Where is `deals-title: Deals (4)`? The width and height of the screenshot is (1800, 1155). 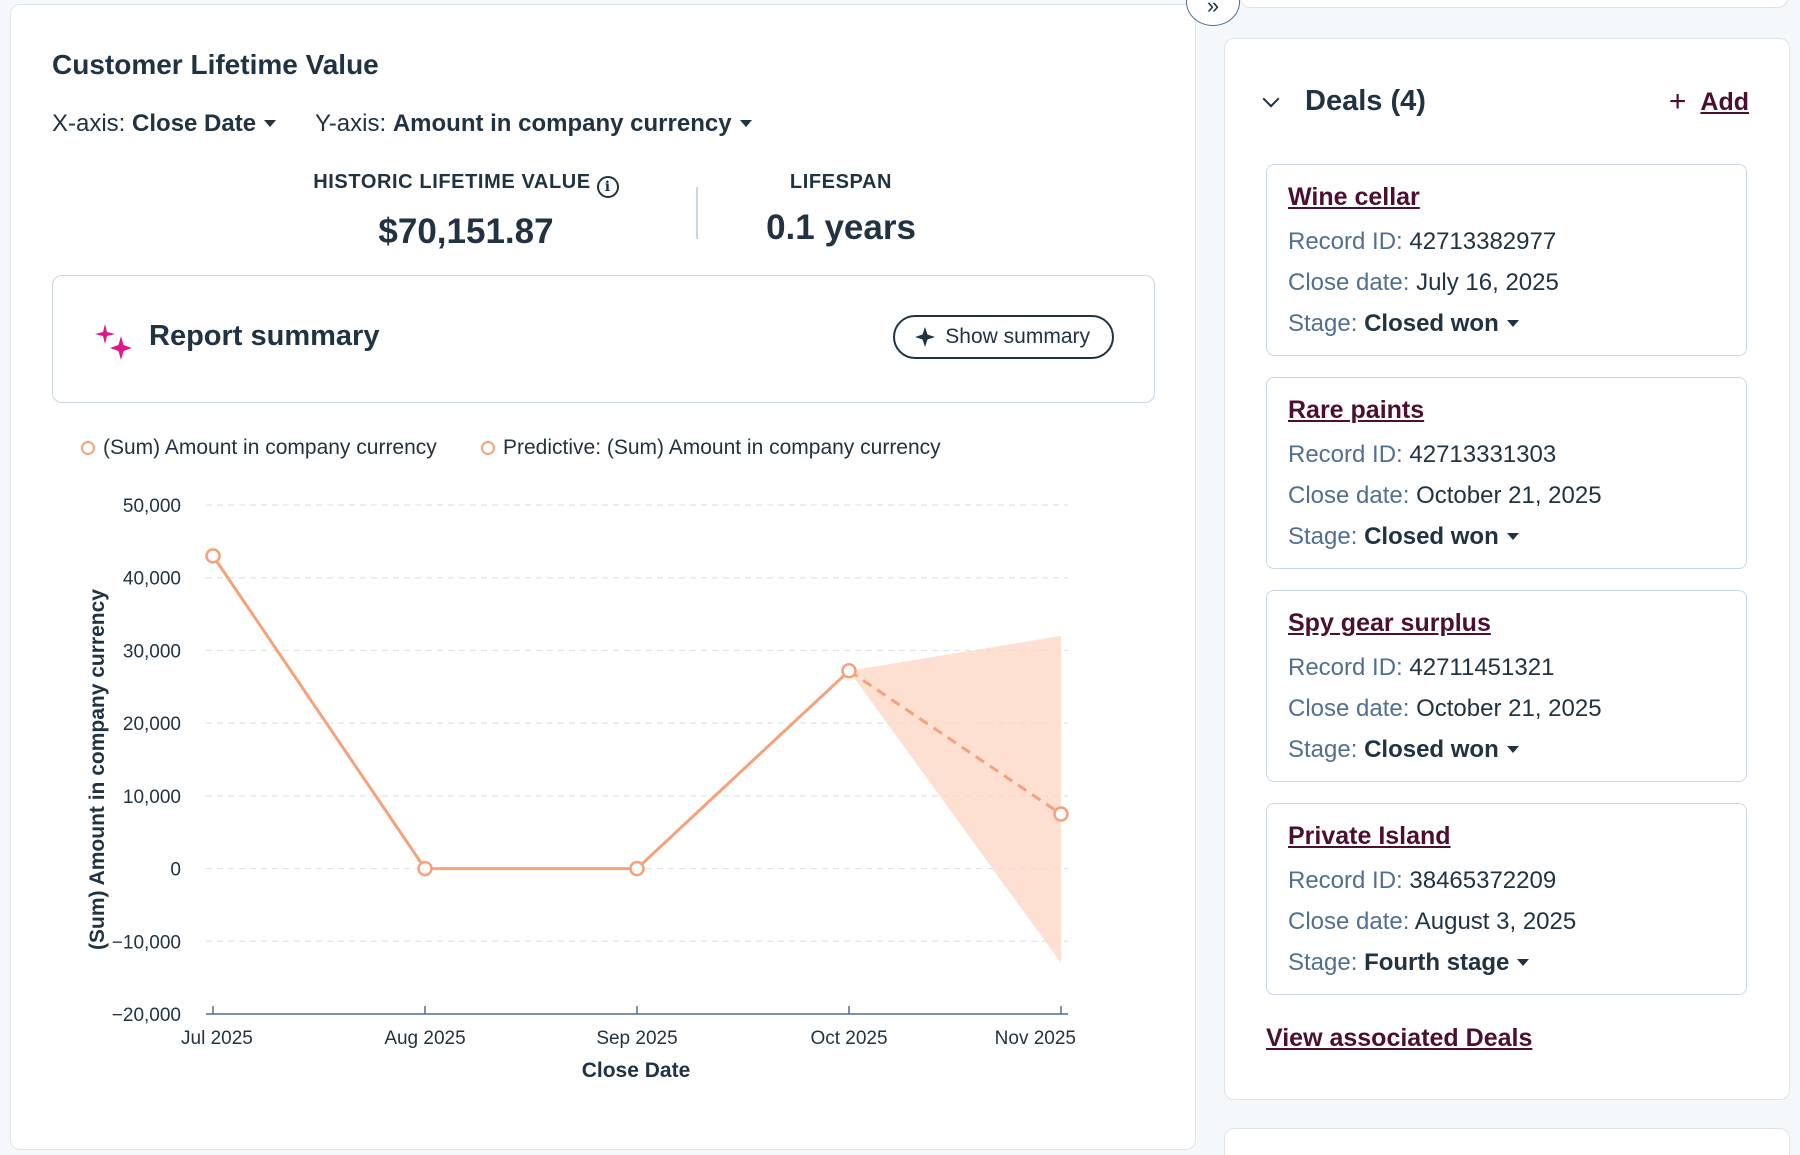 deals-title: Deals (4) is located at coordinates (1365, 101).